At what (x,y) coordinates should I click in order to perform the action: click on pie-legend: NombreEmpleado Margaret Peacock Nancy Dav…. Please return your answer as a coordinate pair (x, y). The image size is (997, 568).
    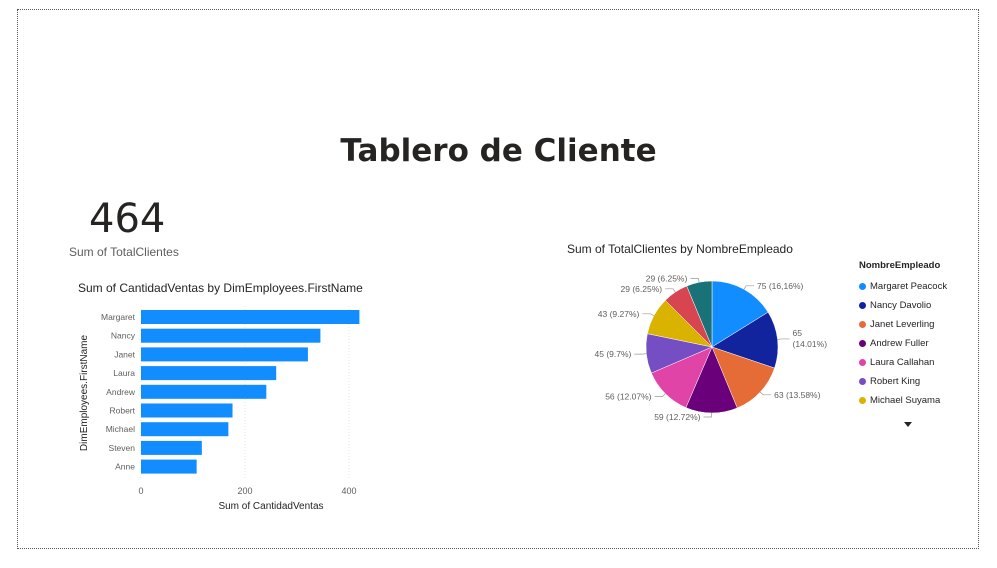
    Looking at the image, I should click on (903, 335).